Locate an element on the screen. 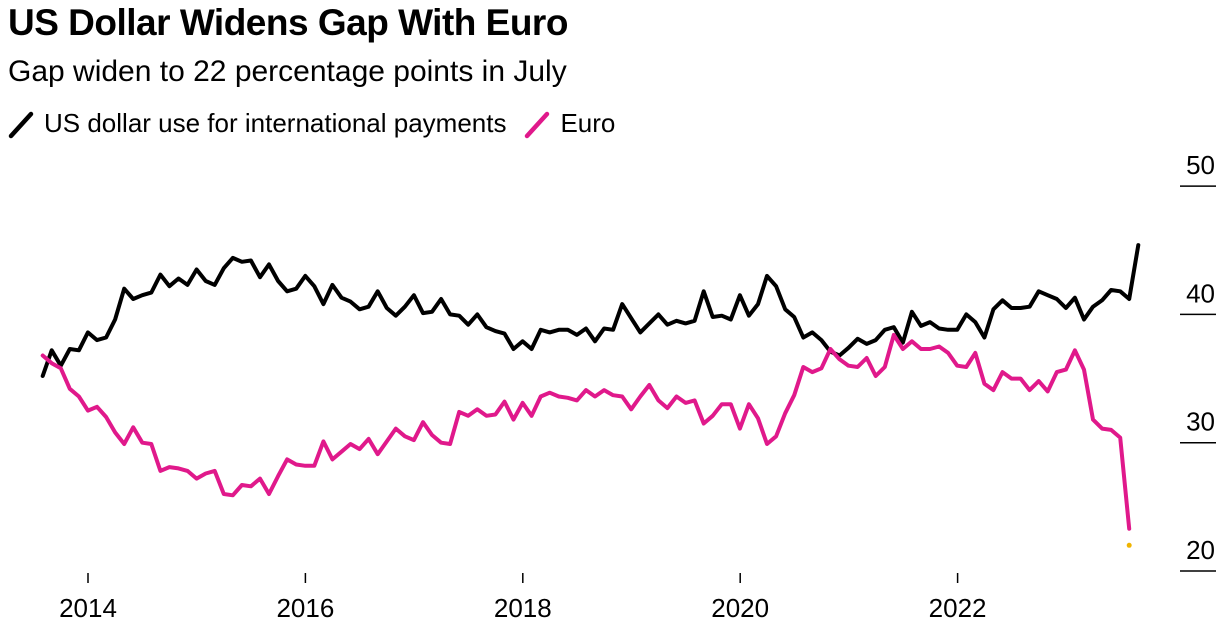 The height and width of the screenshot is (629, 1226). x-axis: 2014 2016 2018 2020 2022 is located at coordinates (523, 598).